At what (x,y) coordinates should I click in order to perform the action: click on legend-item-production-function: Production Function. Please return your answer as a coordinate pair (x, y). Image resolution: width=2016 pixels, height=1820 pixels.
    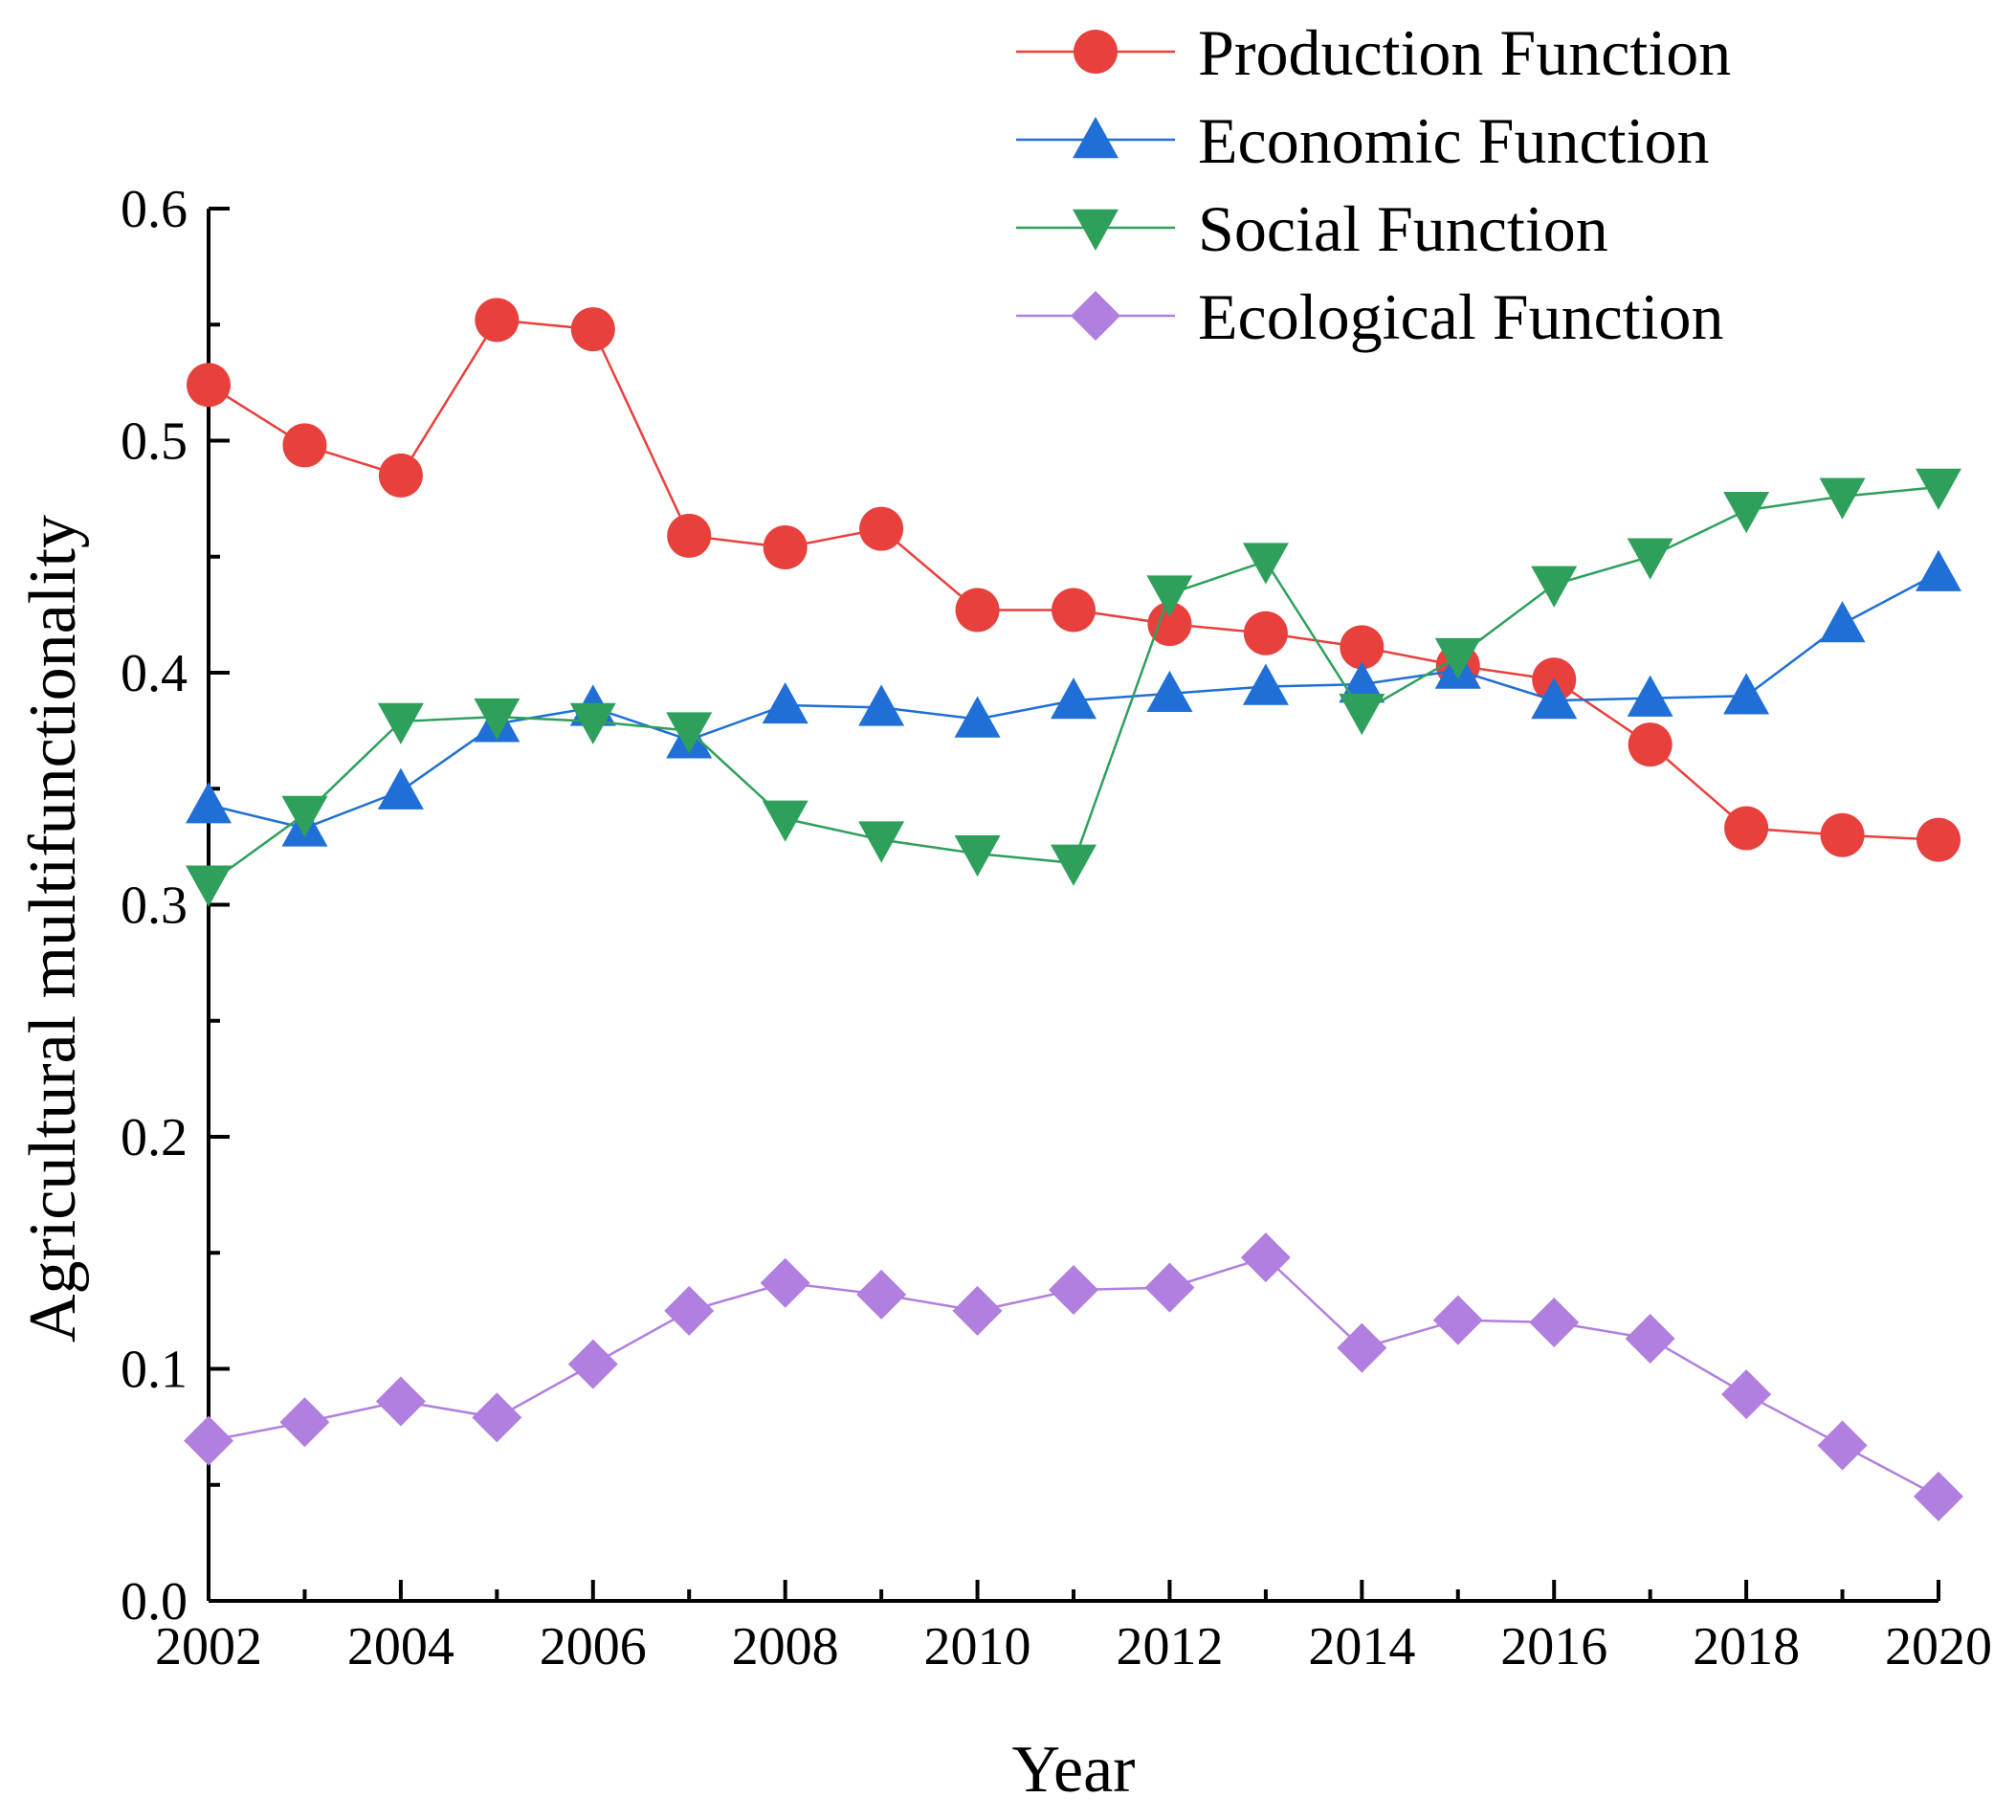
    Looking at the image, I should click on (1373, 53).